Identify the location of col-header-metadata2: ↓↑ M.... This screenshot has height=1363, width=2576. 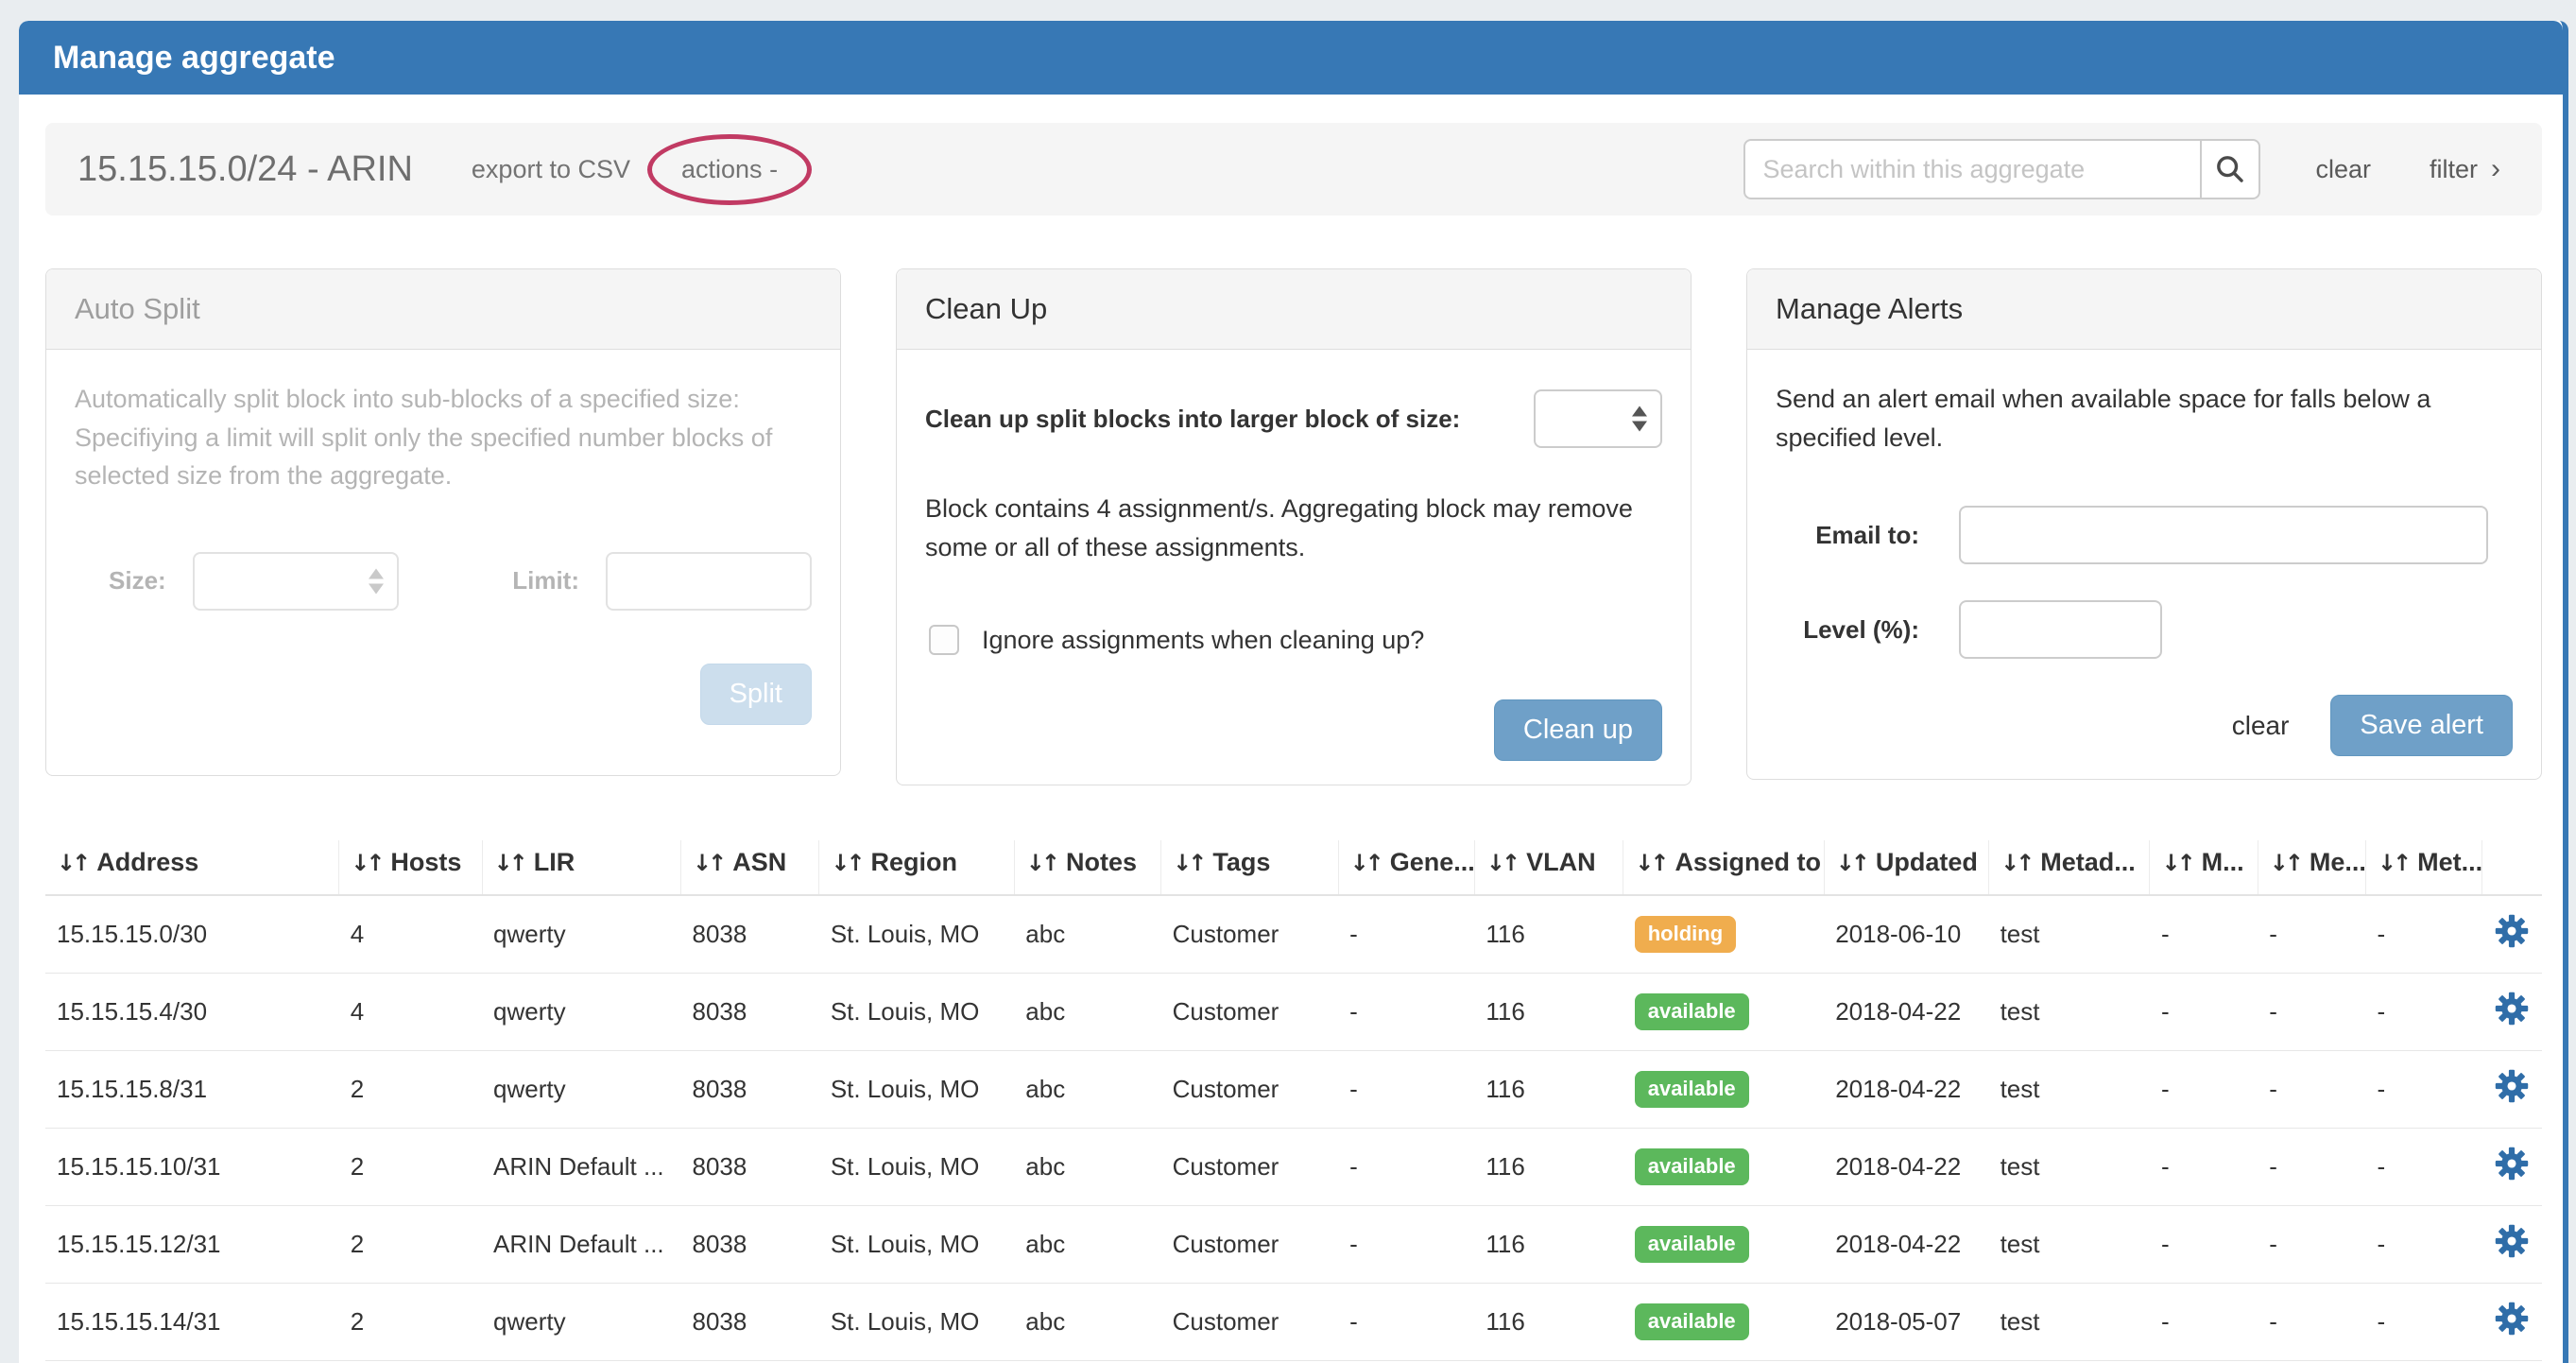
(2203, 868).